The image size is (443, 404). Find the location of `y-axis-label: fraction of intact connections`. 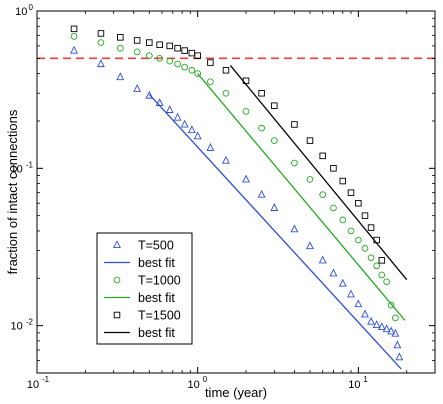

y-axis-label: fraction of intact connections is located at coordinates (12, 191).